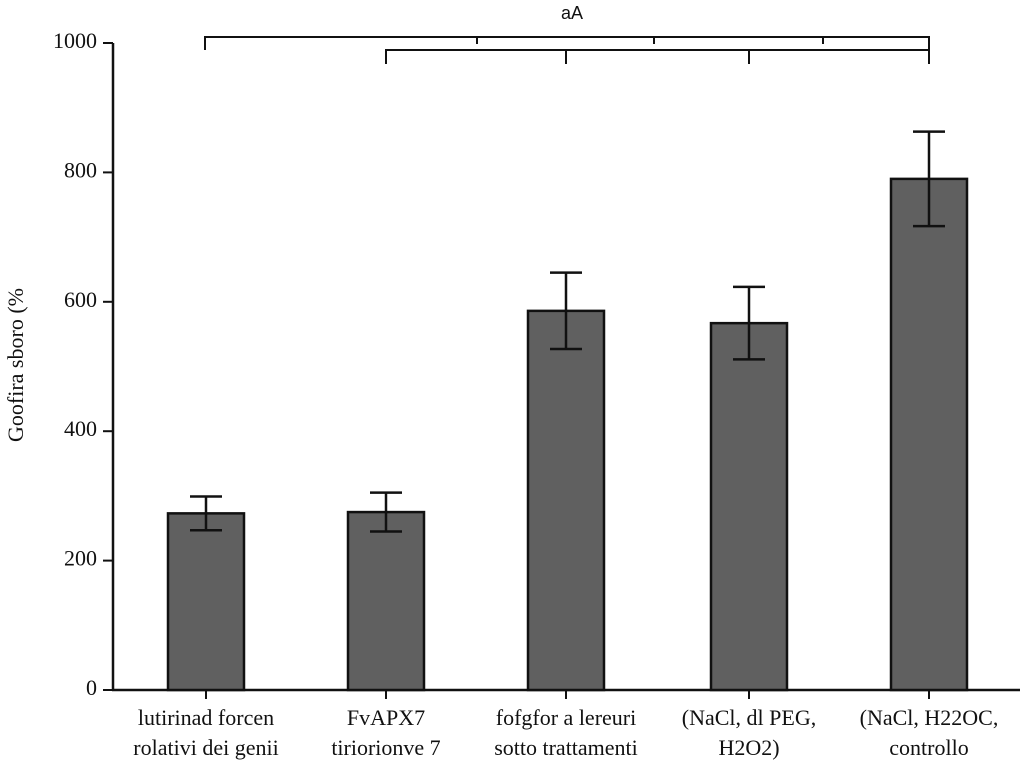  I want to click on y-tick-label: 600, so click(80, 299).